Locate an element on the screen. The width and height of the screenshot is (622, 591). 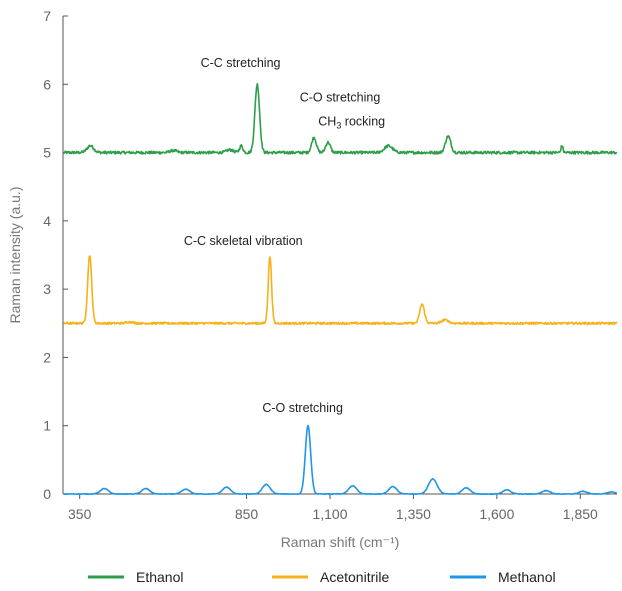
annotation-text: C-C skeletal vibration is located at coordinates (243, 241).